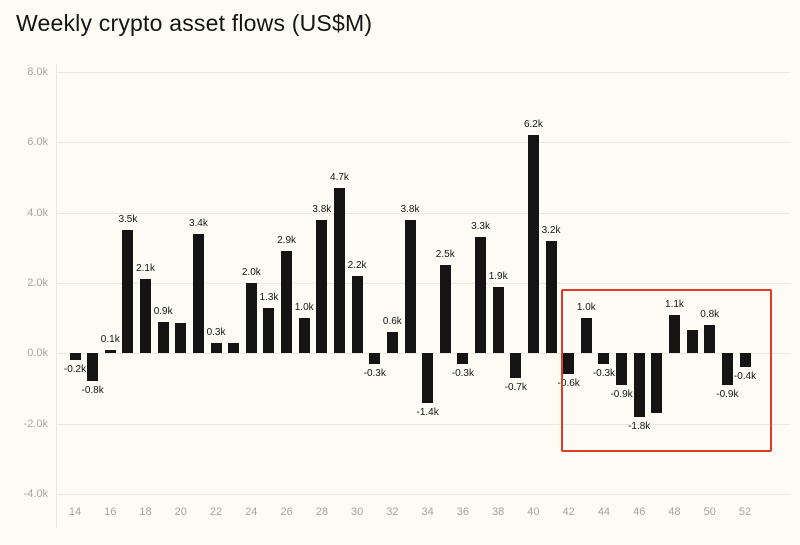 This screenshot has height=545, width=800. Describe the element at coordinates (674, 512) in the screenshot. I see `x-axis-label: 48` at that location.